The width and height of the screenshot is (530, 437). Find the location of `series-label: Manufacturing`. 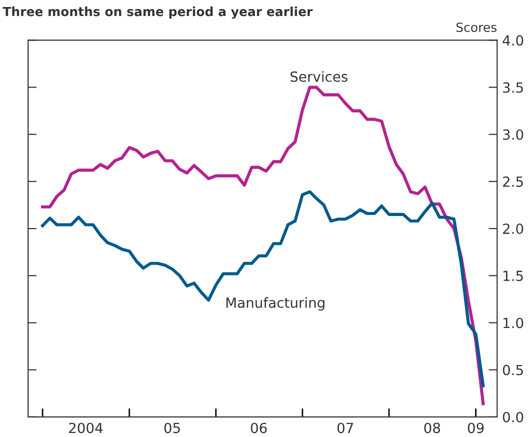

series-label: Manufacturing is located at coordinates (275, 304).